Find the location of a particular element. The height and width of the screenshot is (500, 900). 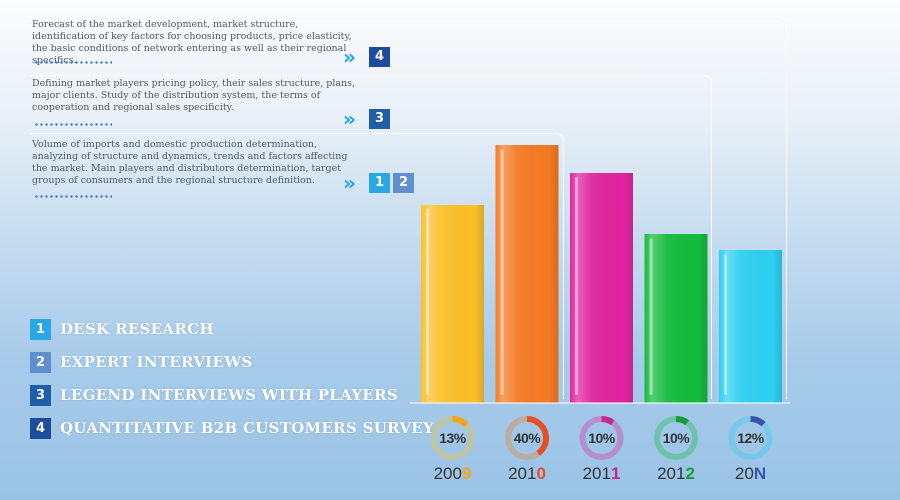

percent-label: 13% is located at coordinates (453, 438).